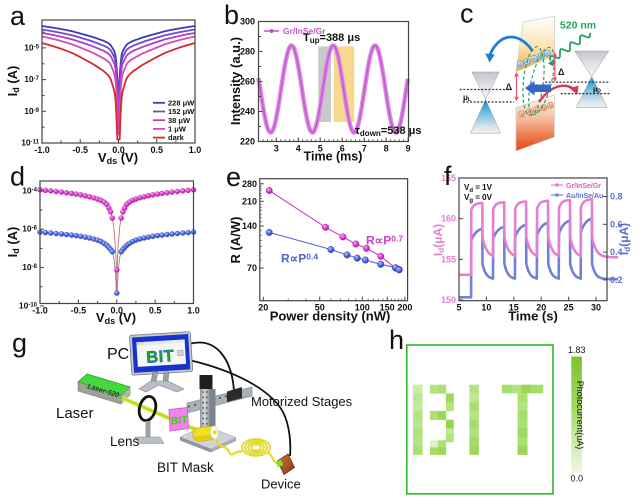 Image resolution: width=640 pixels, height=499 pixels. I want to click on svg-text: 6, so click(342, 149).